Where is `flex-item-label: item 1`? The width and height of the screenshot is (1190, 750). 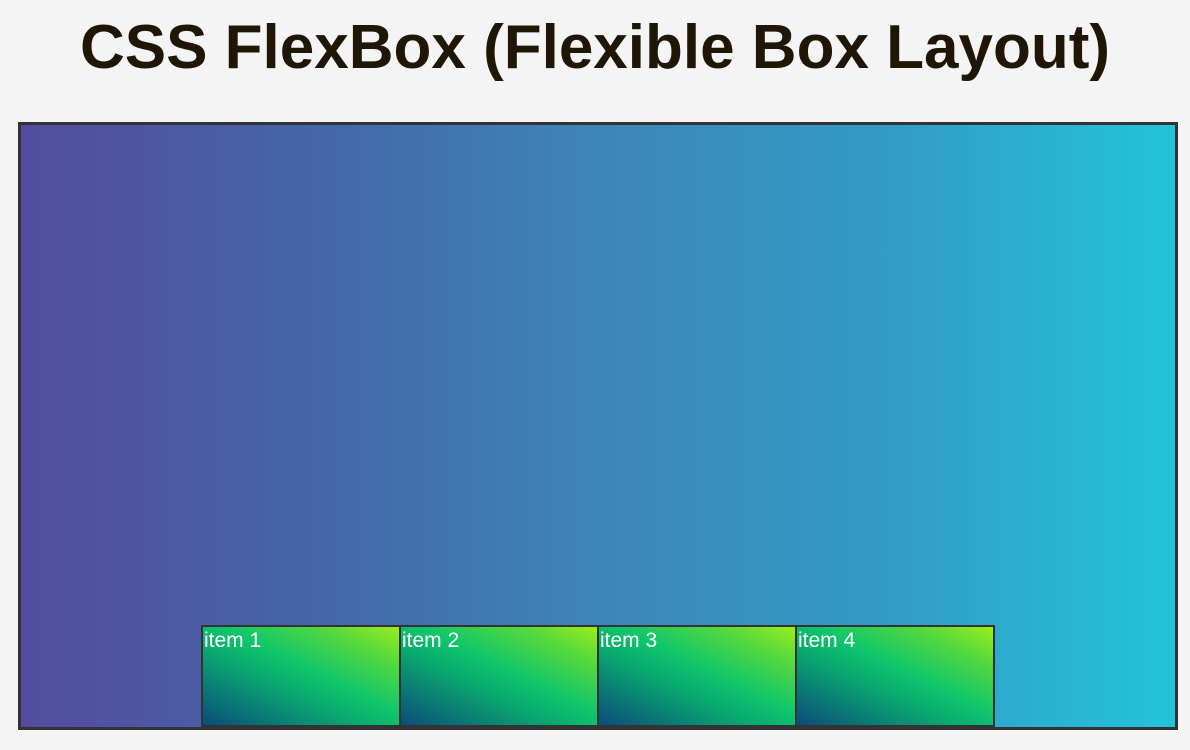
flex-item-label: item 1 is located at coordinates (233, 640).